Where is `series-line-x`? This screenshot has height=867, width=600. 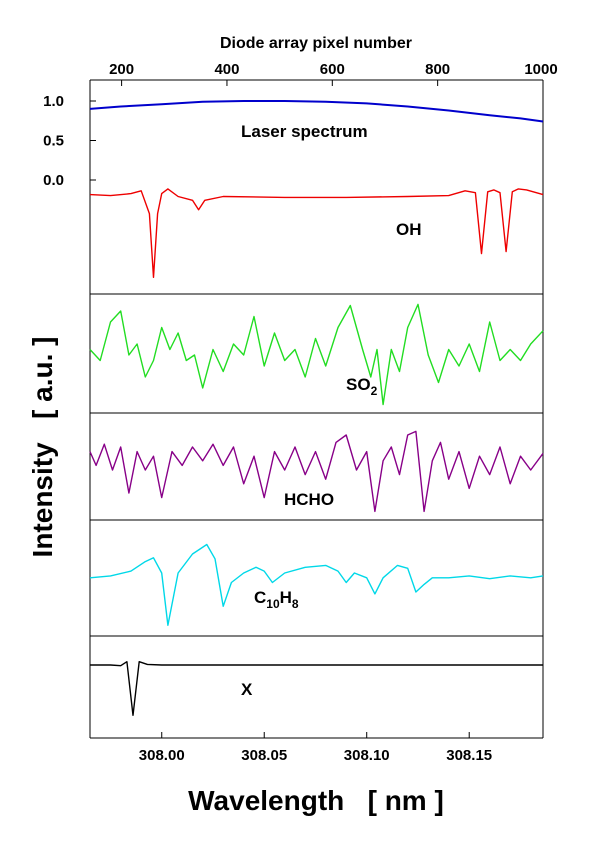
series-line-x is located at coordinates (316, 688).